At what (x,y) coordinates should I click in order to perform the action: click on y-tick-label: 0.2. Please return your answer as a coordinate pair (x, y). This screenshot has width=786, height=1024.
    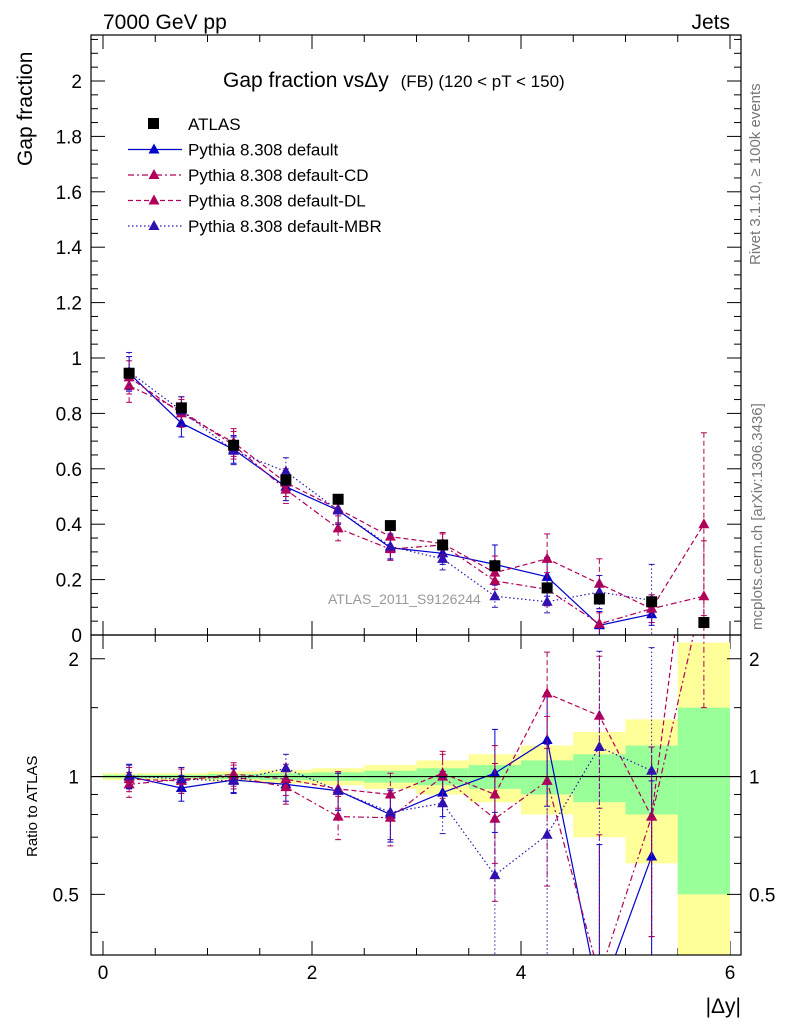
    Looking at the image, I should click on (69, 581).